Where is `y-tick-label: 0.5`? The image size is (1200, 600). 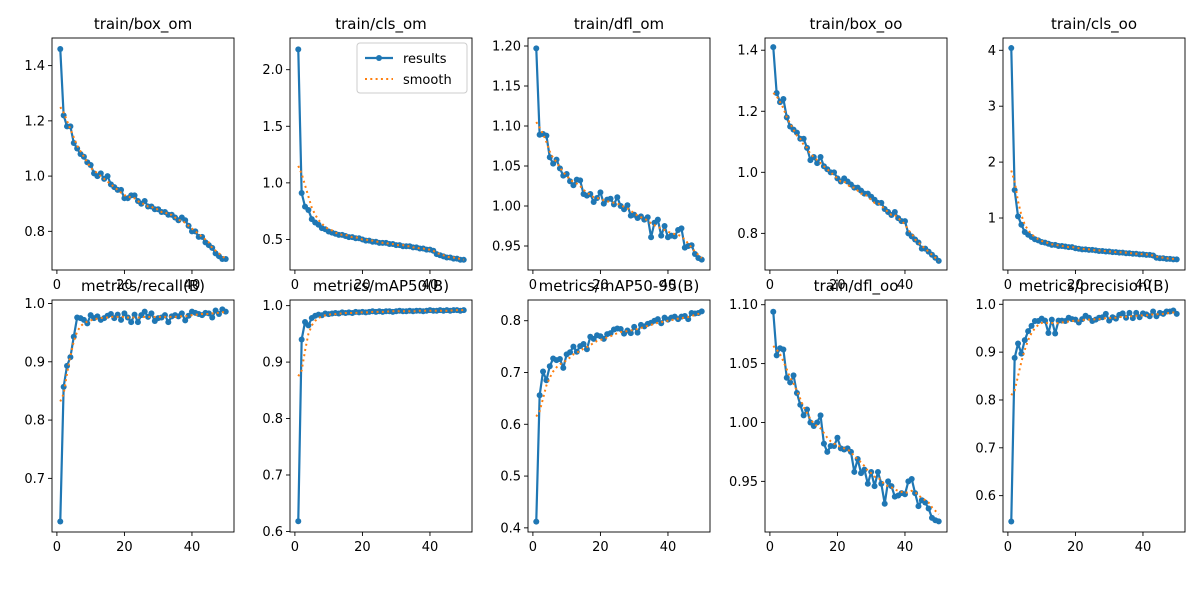
y-tick-label: 0.5 is located at coordinates (510, 477).